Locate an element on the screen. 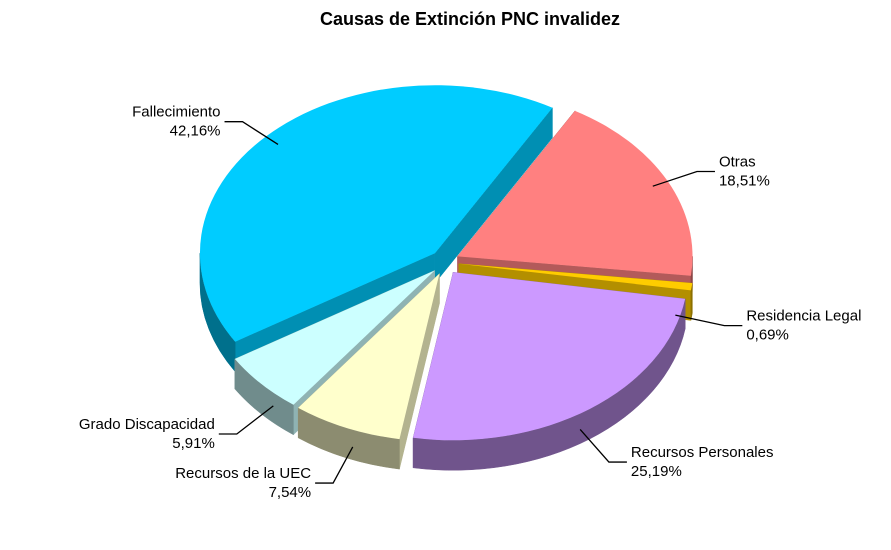  data-label-value: 7,54% is located at coordinates (290, 492).